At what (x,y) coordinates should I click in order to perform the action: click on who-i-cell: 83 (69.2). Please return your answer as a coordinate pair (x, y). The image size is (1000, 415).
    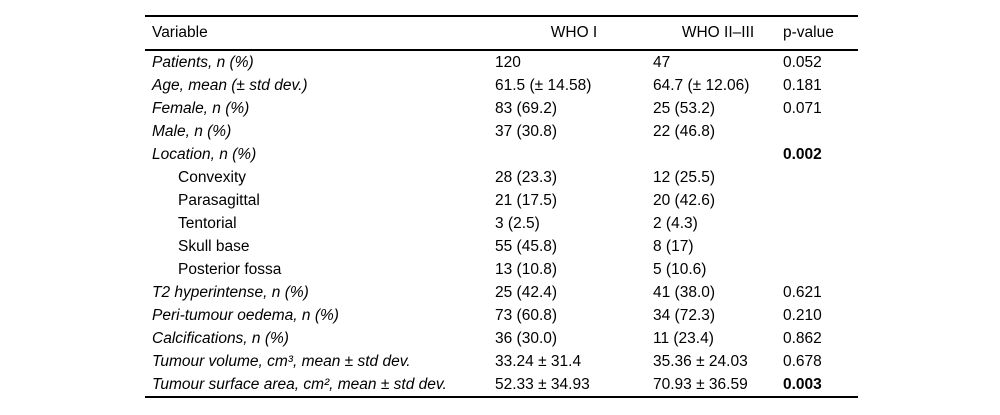
    Looking at the image, I should click on (526, 108).